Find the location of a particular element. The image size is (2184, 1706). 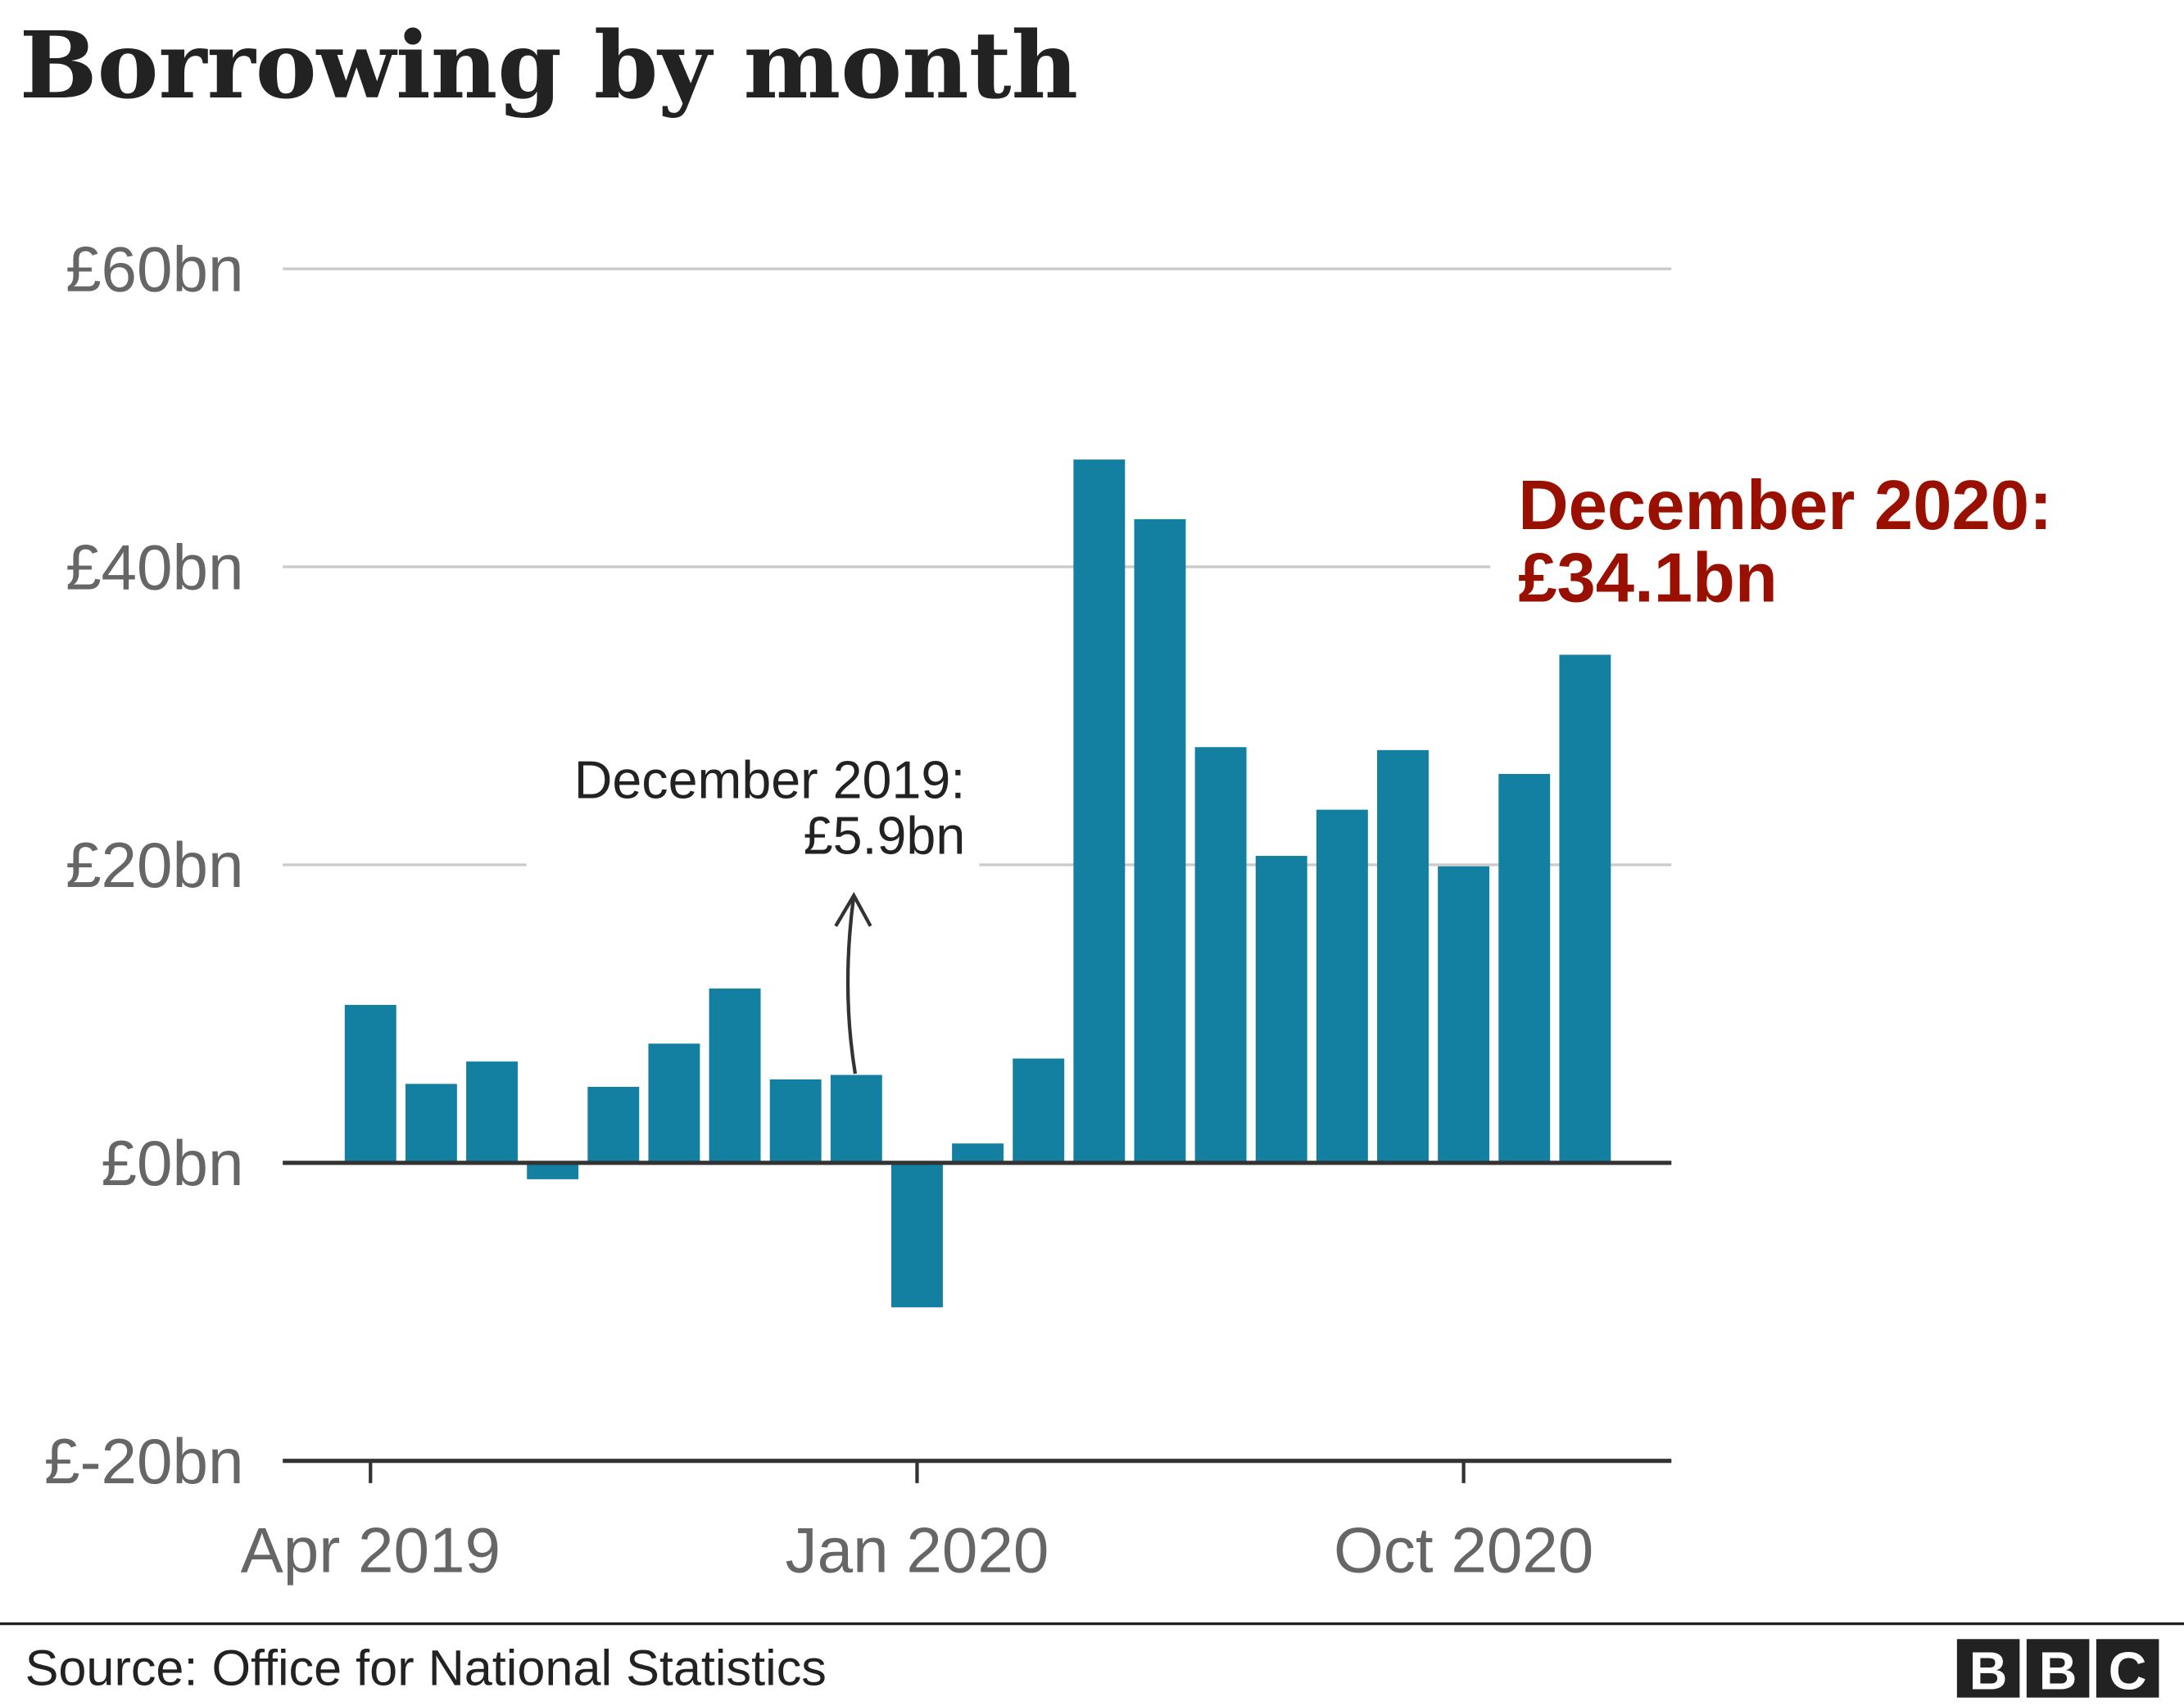

y-tick-label: £-20bn is located at coordinates (144, 1461).